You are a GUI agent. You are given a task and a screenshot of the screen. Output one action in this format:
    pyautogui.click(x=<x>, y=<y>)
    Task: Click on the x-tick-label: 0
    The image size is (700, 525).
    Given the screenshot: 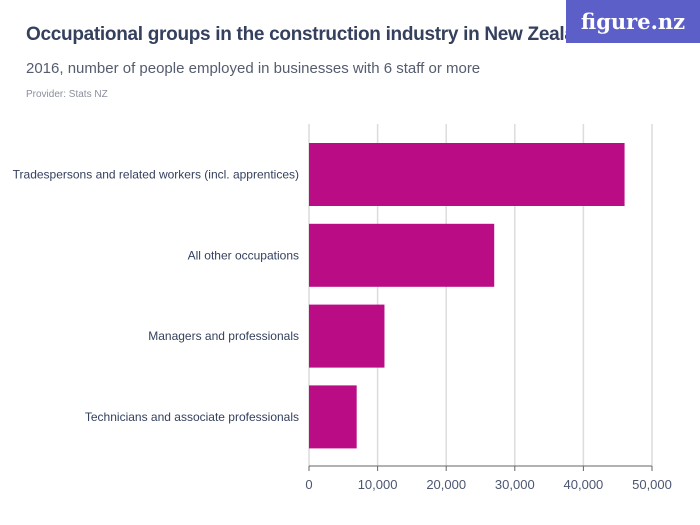 What is the action you would take?
    pyautogui.click(x=308, y=484)
    